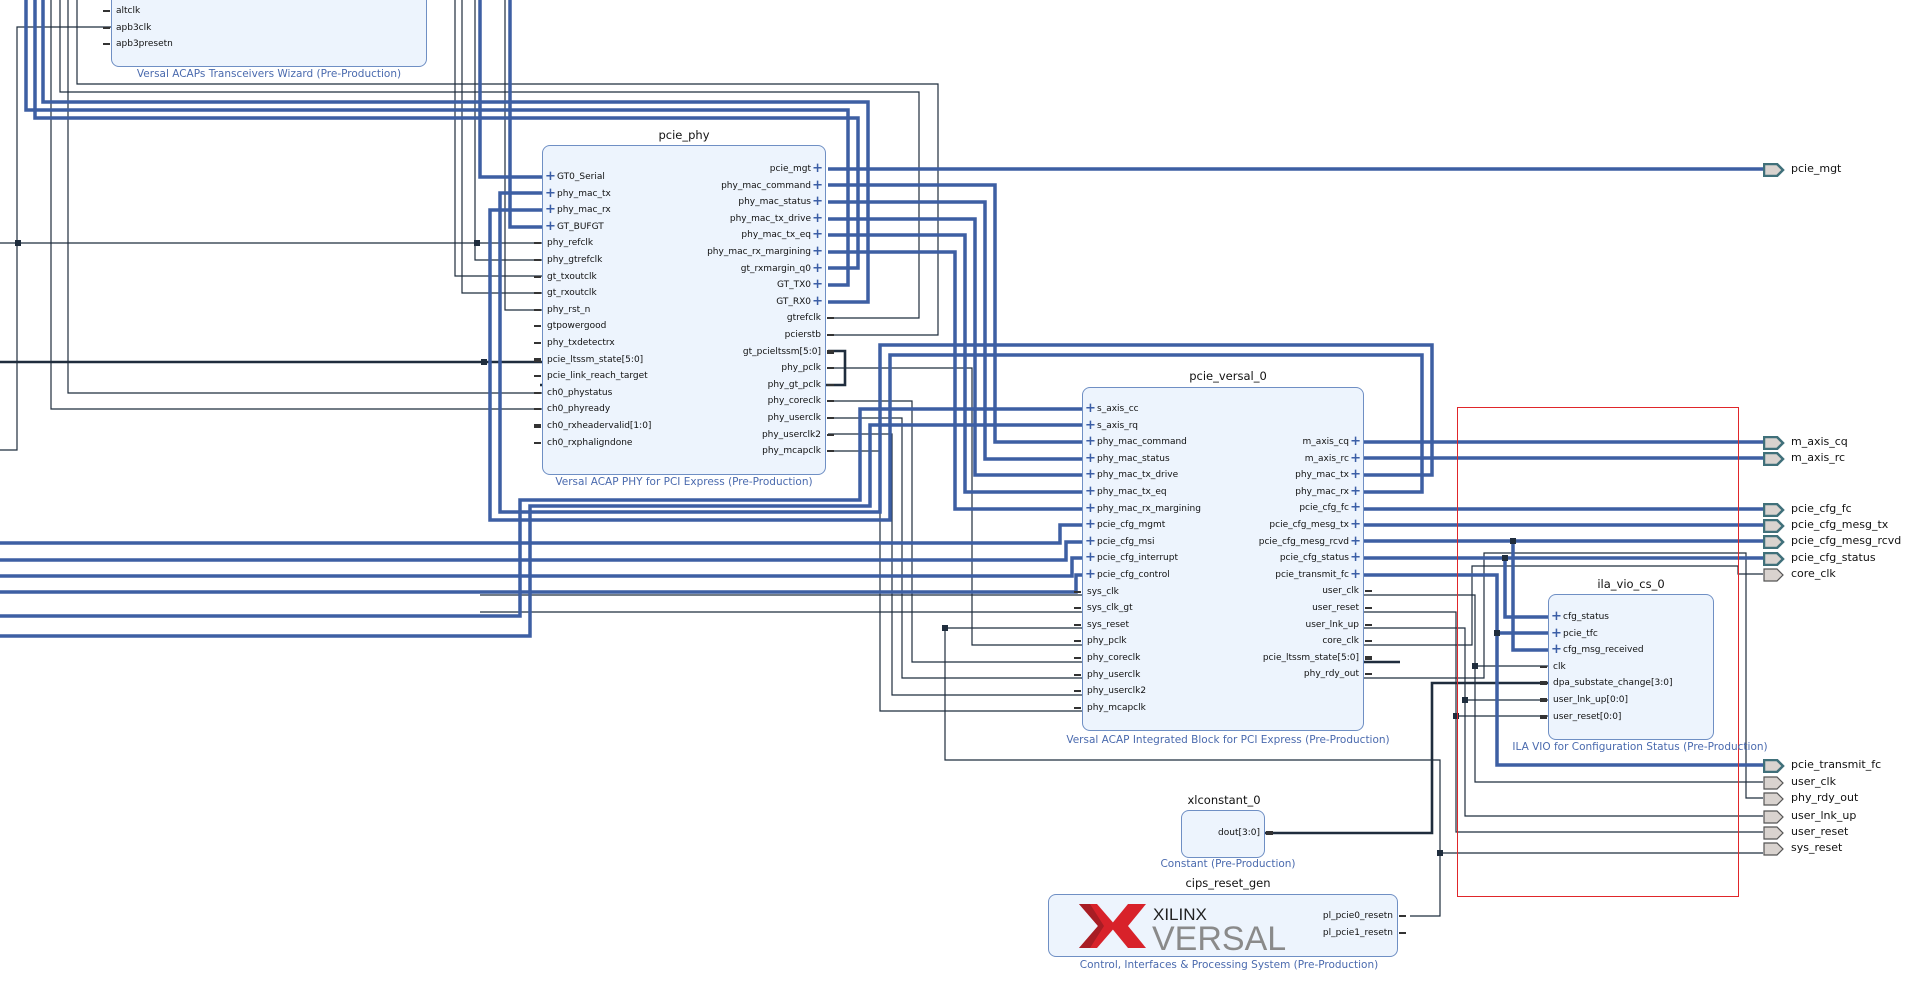 The height and width of the screenshot is (1006, 1923). Describe the element at coordinates (569, 309) in the screenshot. I see `port-phy-rst-n: phy_rst_n` at that location.